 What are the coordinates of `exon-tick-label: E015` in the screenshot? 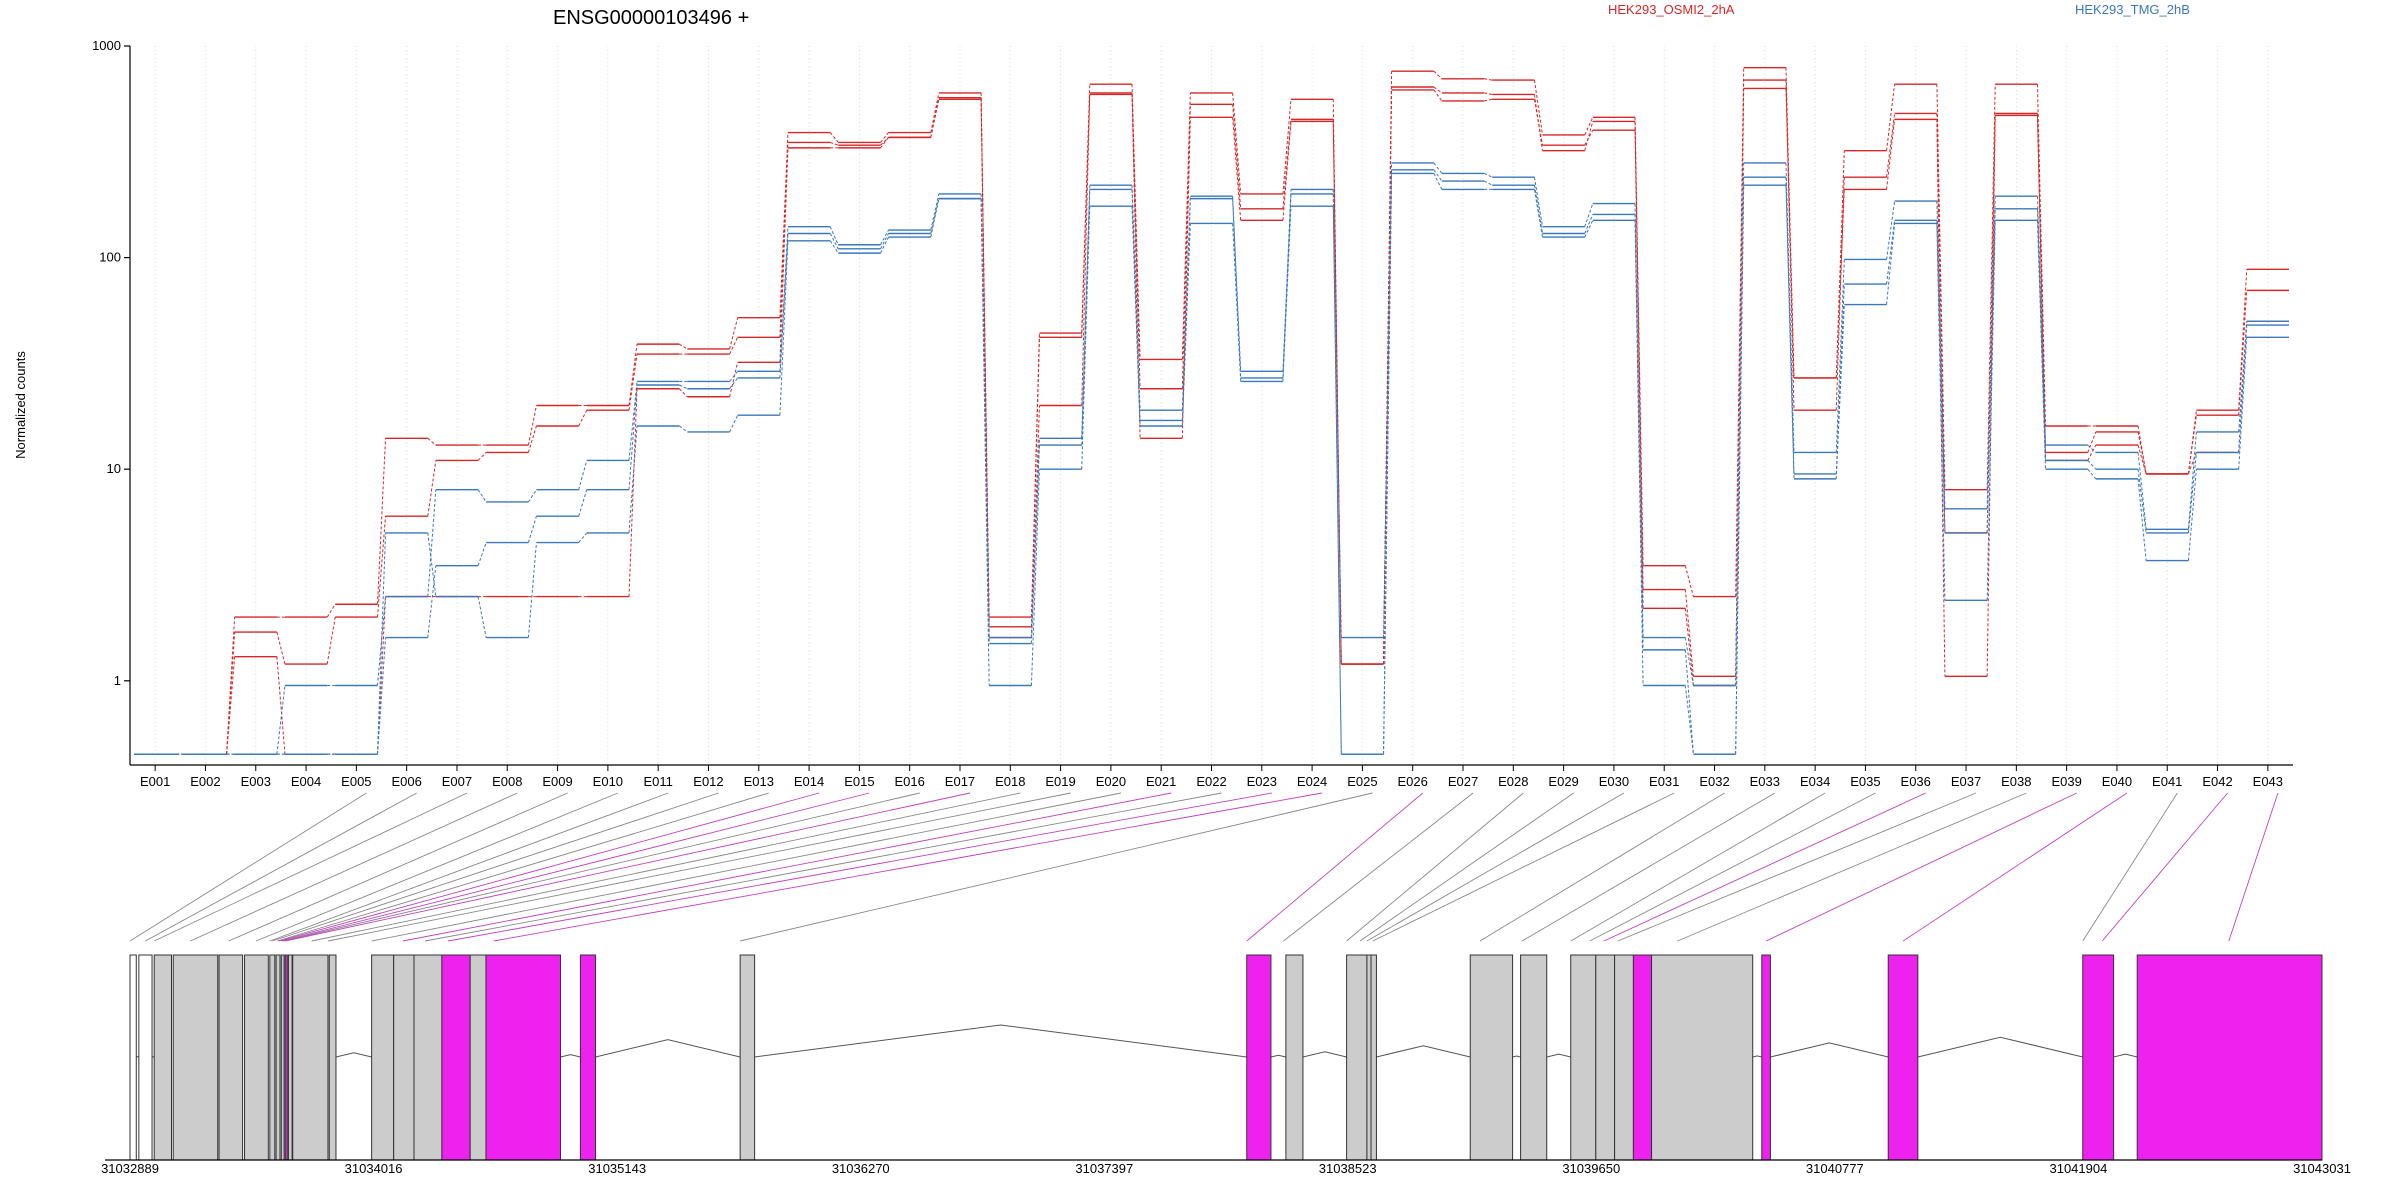 It's located at (859, 781).